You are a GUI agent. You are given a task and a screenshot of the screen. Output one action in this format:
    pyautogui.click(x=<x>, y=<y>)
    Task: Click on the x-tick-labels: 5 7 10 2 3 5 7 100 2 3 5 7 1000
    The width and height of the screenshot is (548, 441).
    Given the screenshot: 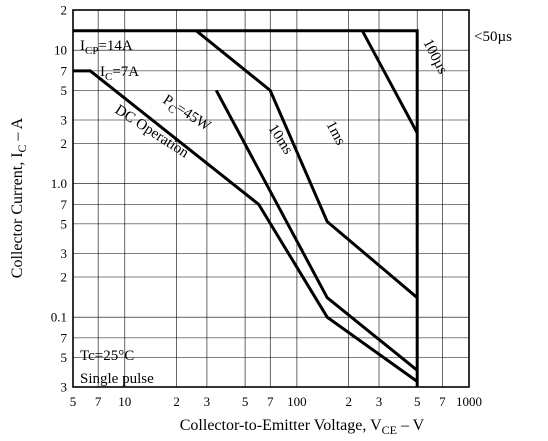 What is the action you would take?
    pyautogui.click(x=276, y=401)
    